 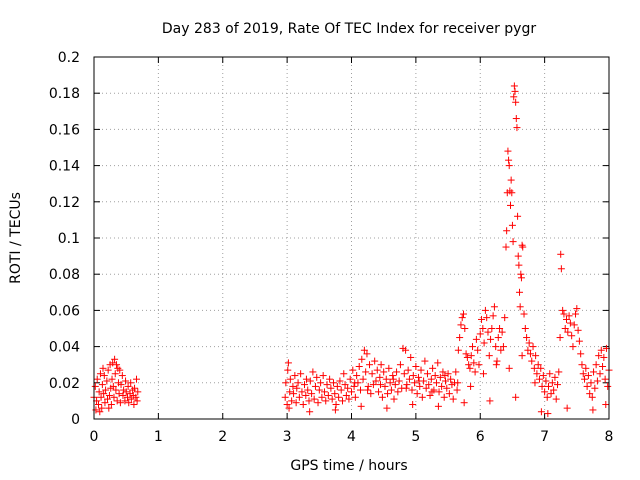 What do you see at coordinates (64, 311) in the screenshot?
I see `y-tick-label: 0.06` at bounding box center [64, 311].